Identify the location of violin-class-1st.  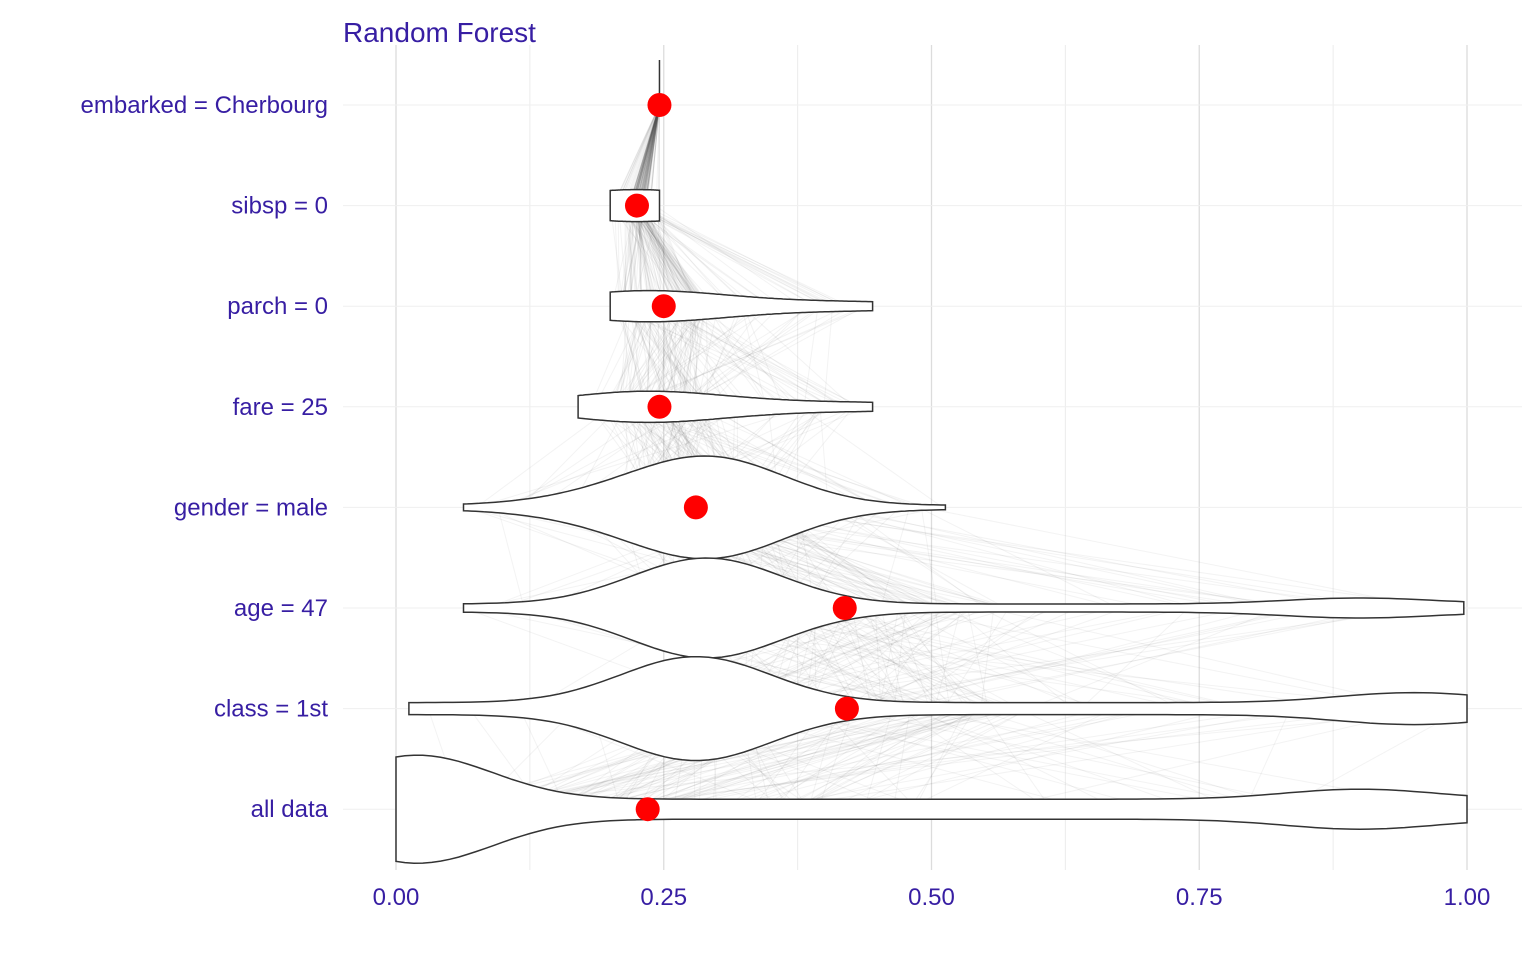
(938, 708).